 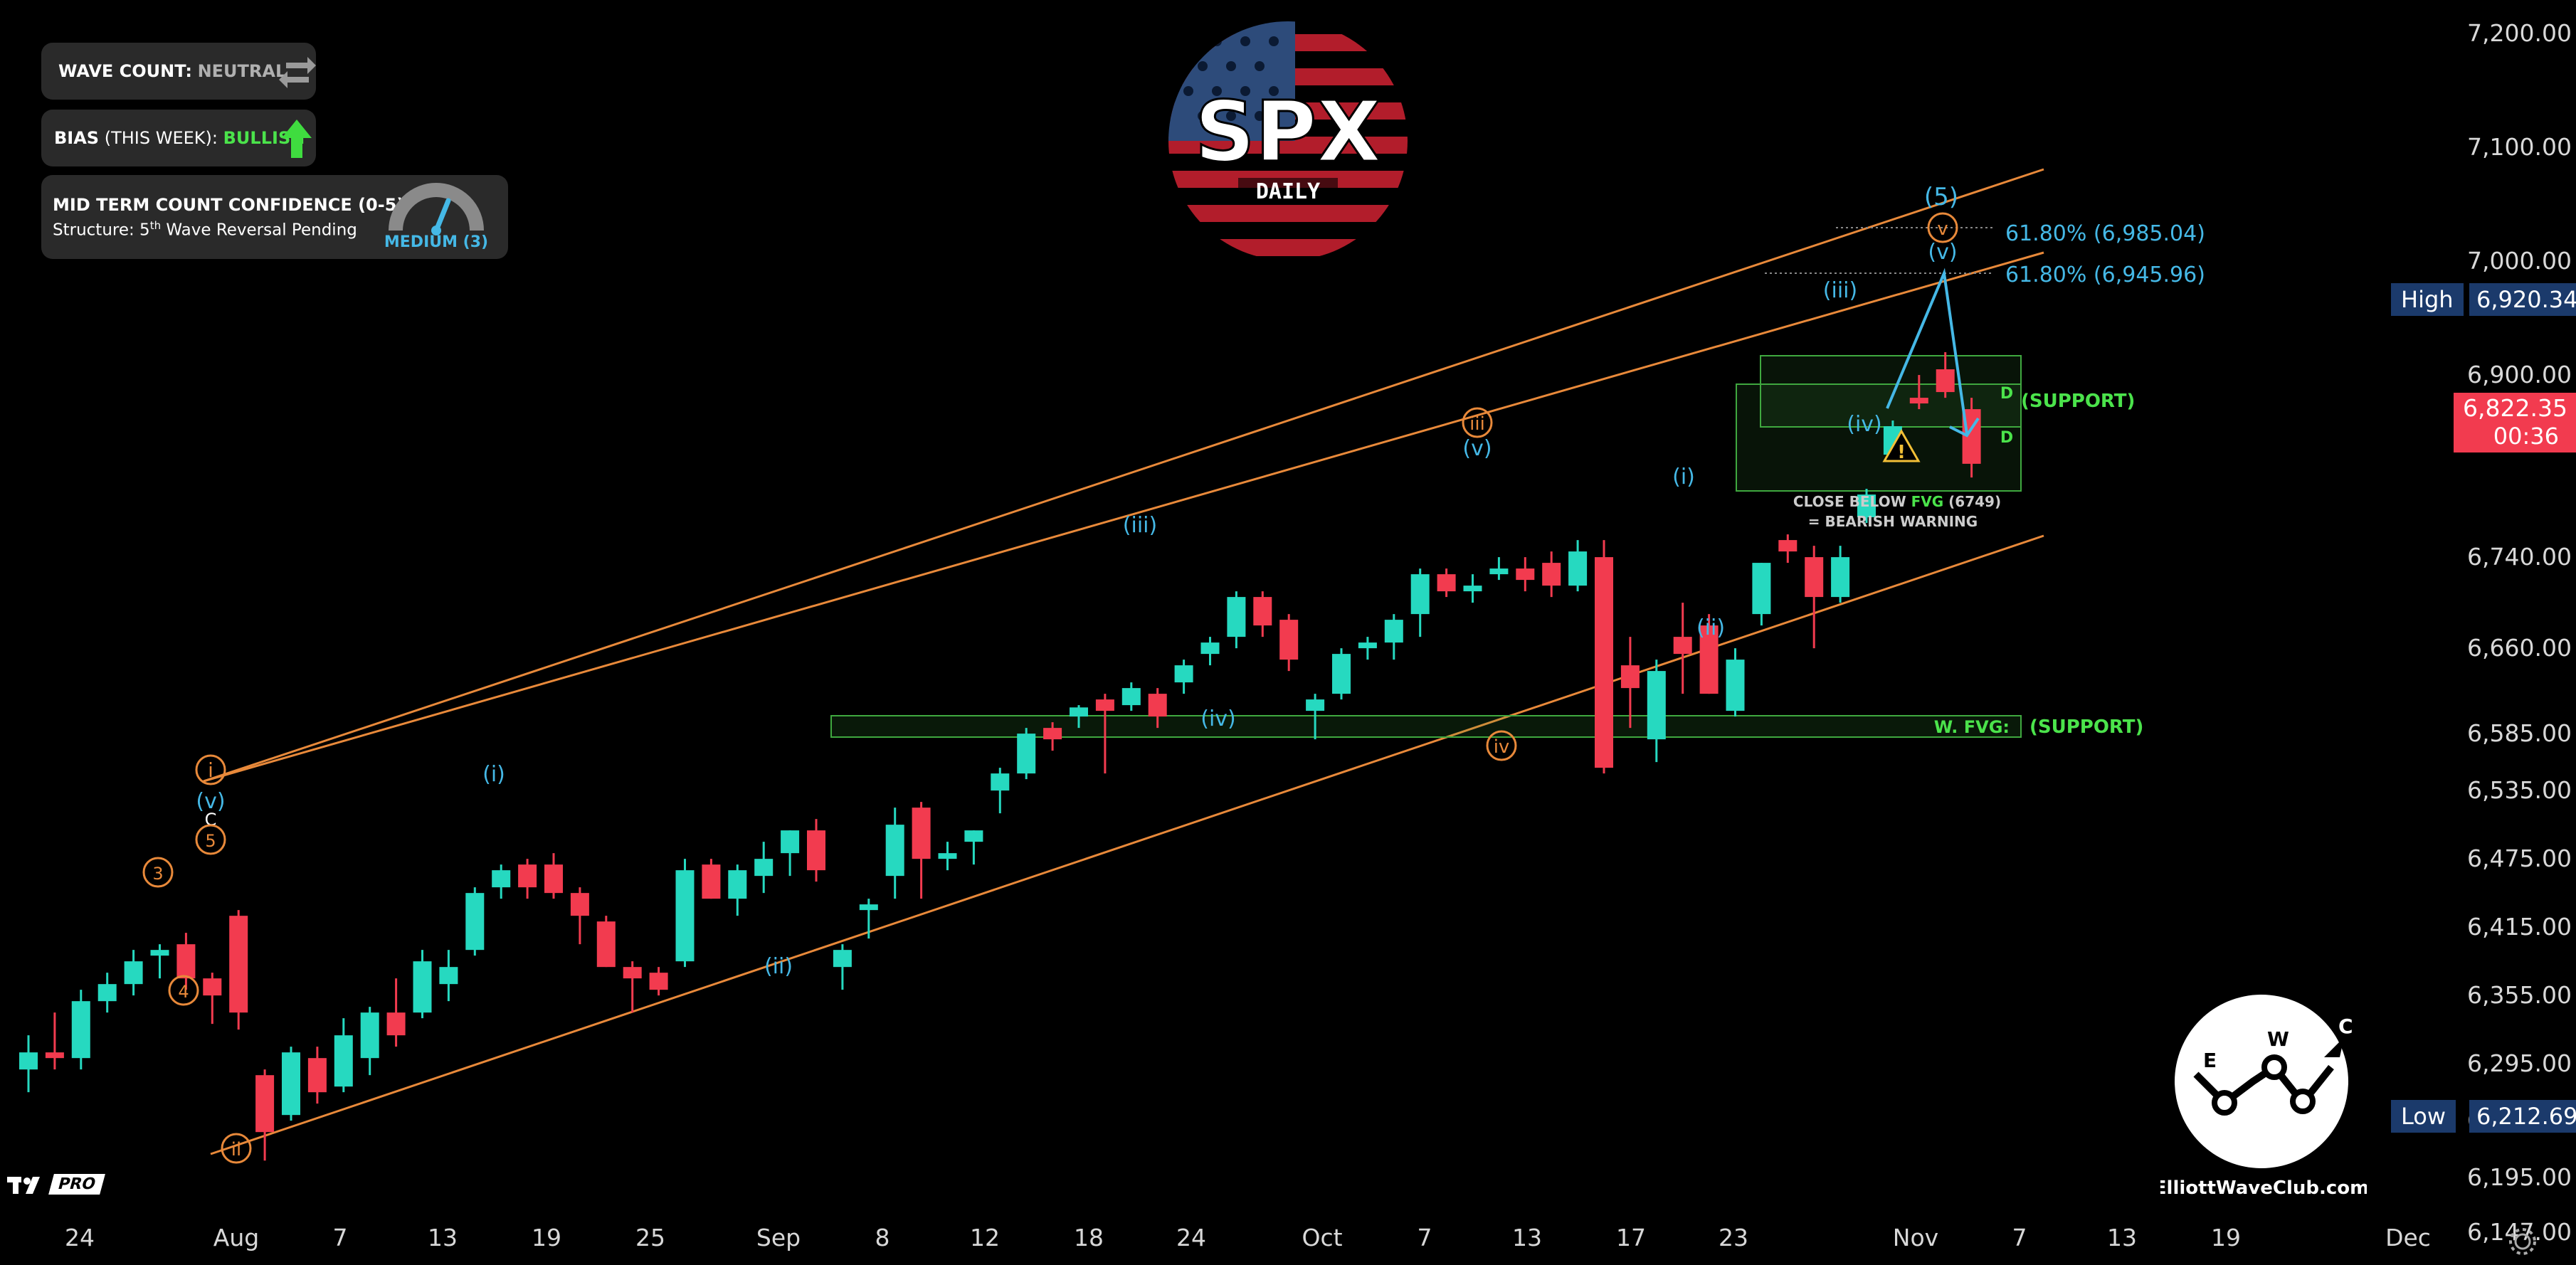 What do you see at coordinates (2122, 1238) in the screenshot?
I see `date-tick-label: 13` at bounding box center [2122, 1238].